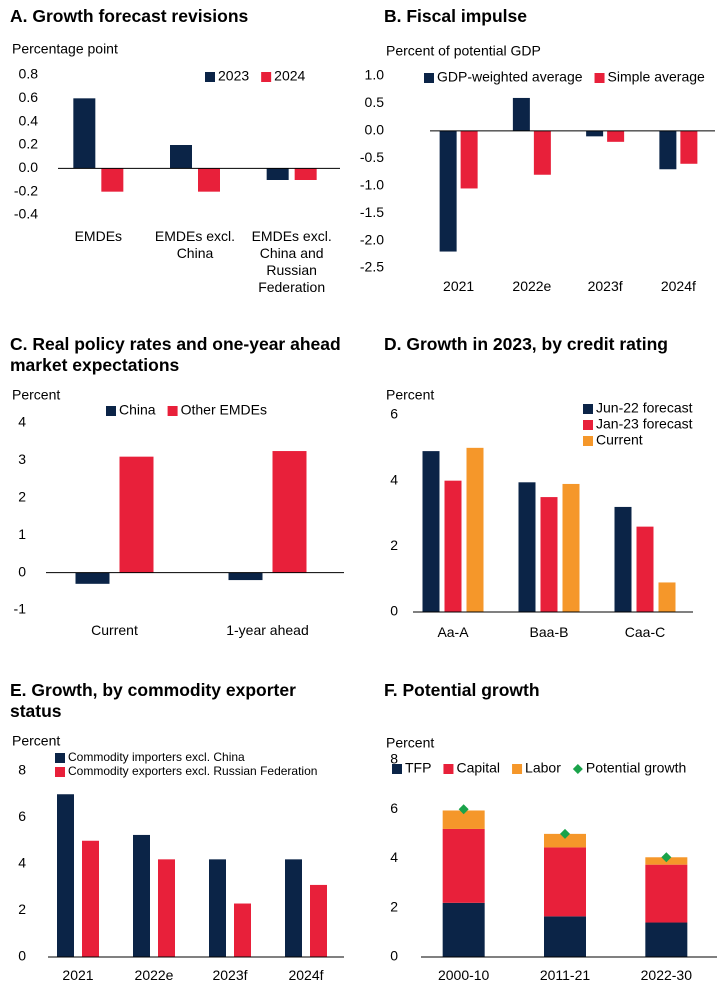  Describe the element at coordinates (644, 424) in the screenshot. I see `legend-label: Jan-23 forecast` at that location.